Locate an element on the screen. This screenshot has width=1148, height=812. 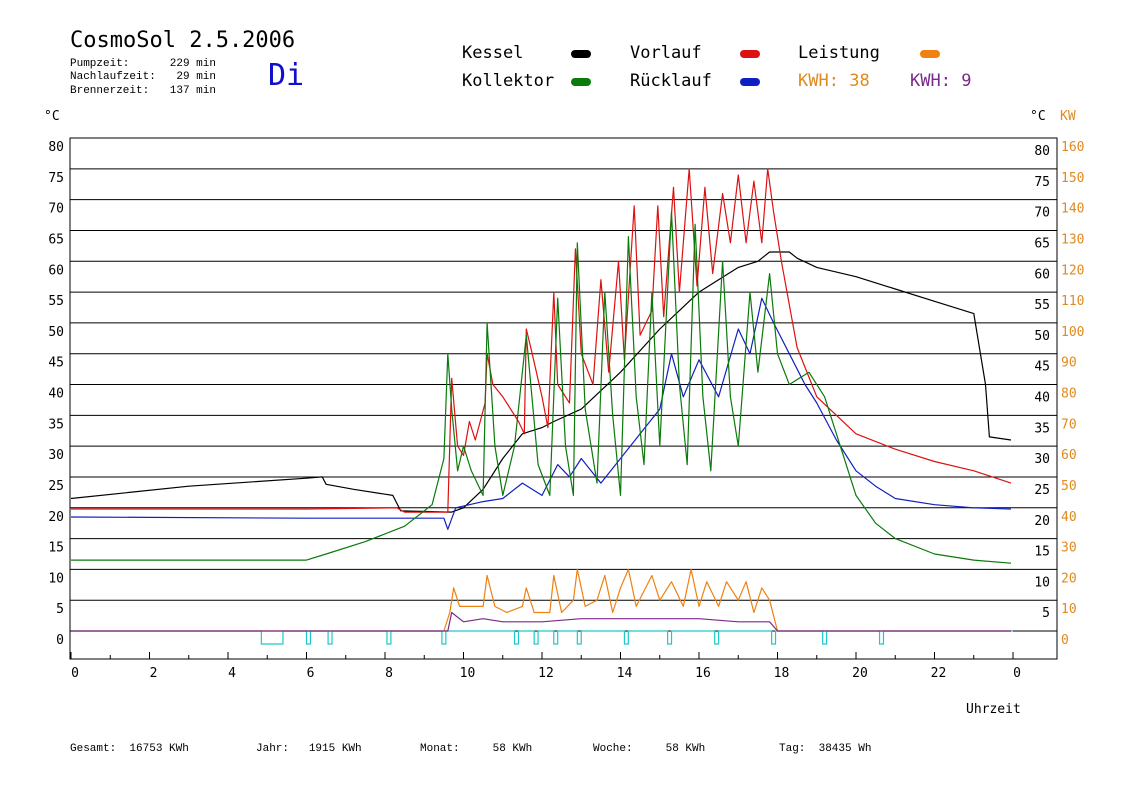
y-right-kw-tick-label: 160 is located at coordinates (1072, 147).